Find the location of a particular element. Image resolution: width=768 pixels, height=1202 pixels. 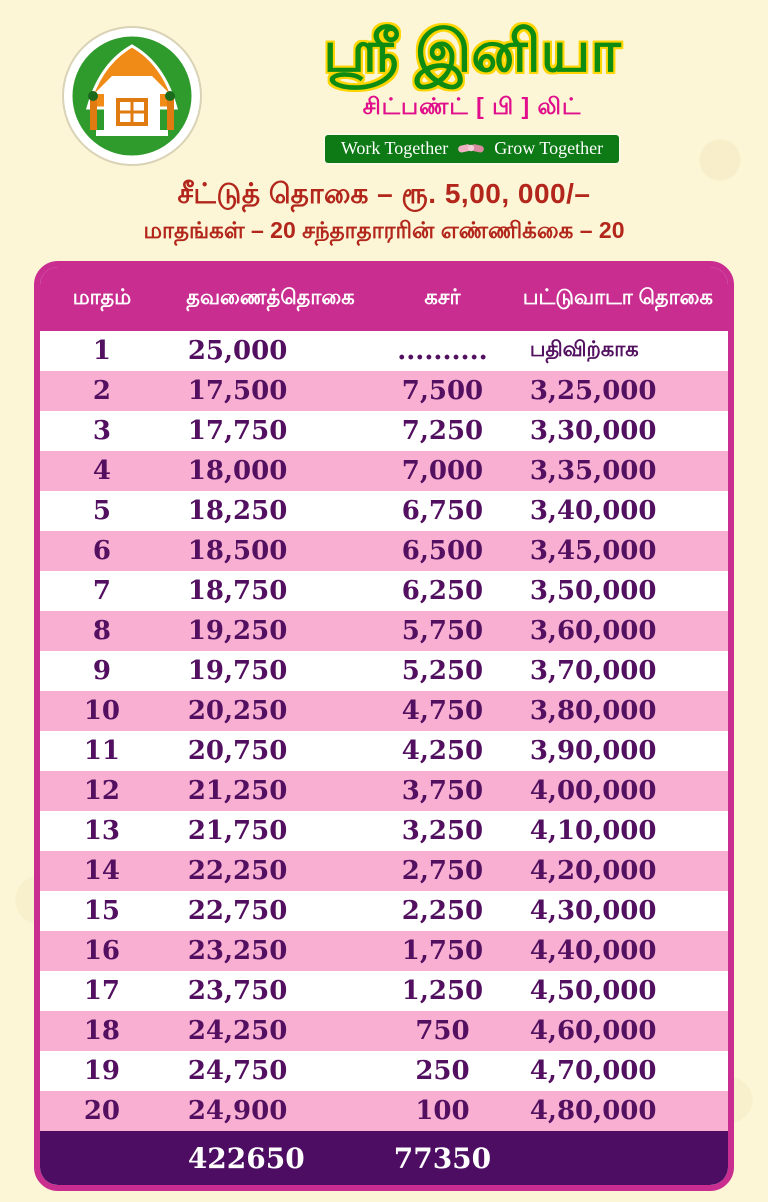

month-cell: 19 is located at coordinates (102, 1071).